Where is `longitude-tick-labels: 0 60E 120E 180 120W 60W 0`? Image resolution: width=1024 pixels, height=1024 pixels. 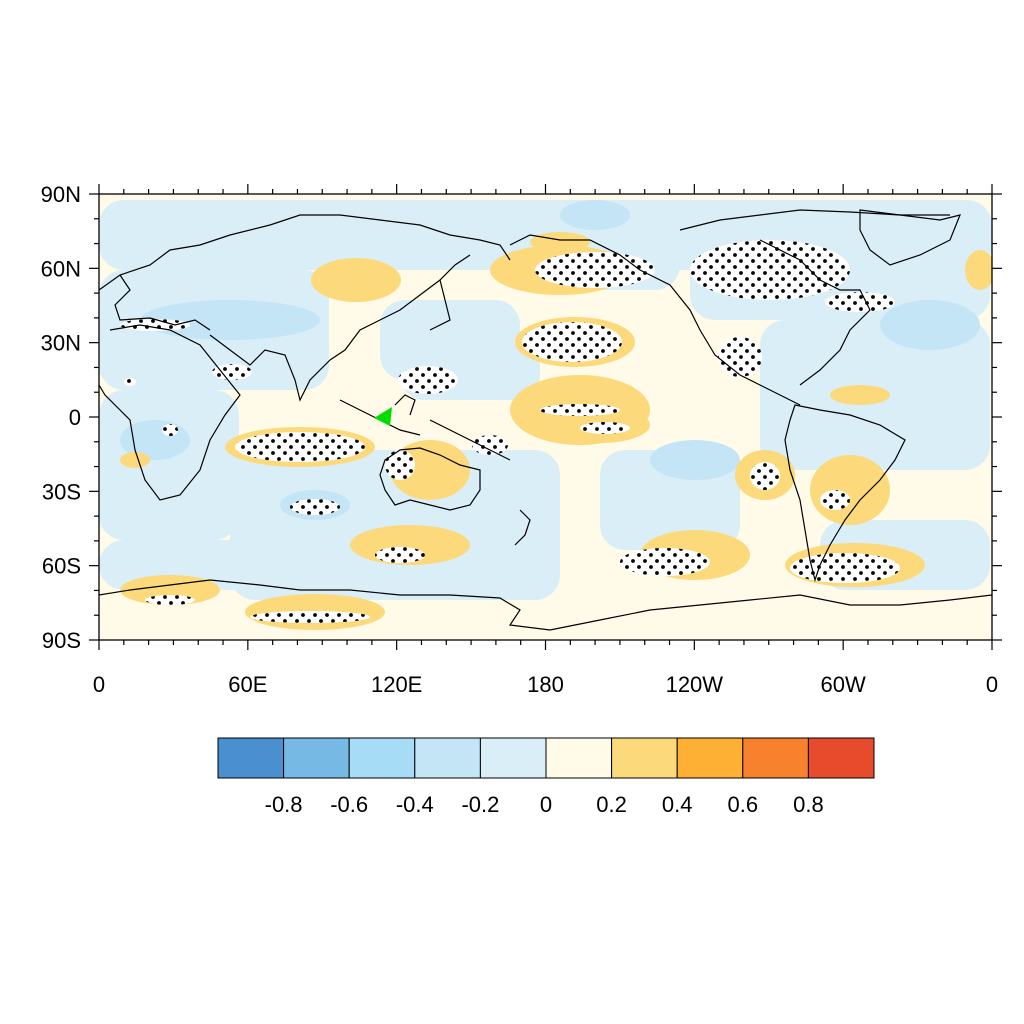 longitude-tick-labels: 0 60E 120E 180 120W 60W 0 is located at coordinates (545, 684).